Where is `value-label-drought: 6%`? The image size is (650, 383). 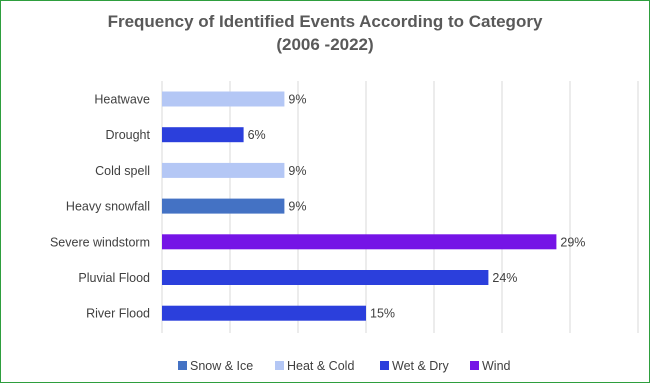
value-label-drought: 6% is located at coordinates (257, 135).